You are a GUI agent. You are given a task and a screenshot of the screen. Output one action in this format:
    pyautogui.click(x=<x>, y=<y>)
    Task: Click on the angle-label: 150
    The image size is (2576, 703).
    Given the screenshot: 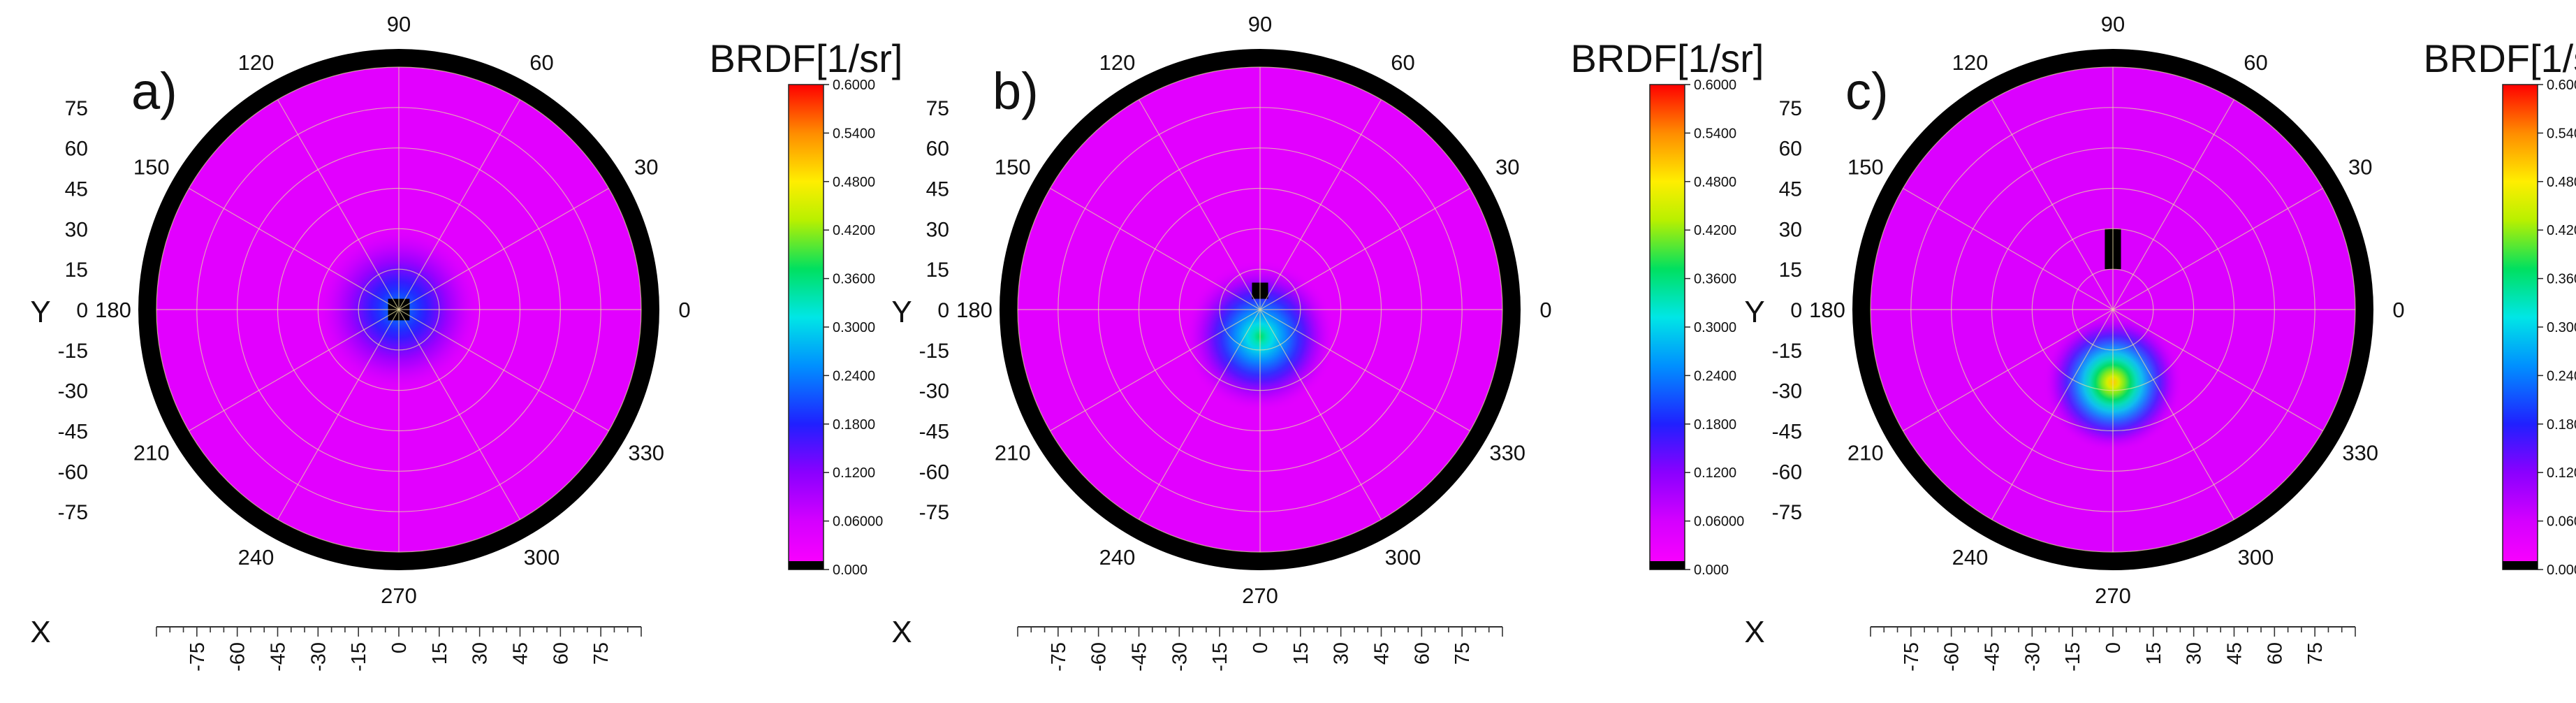 What is the action you would take?
    pyautogui.click(x=151, y=167)
    